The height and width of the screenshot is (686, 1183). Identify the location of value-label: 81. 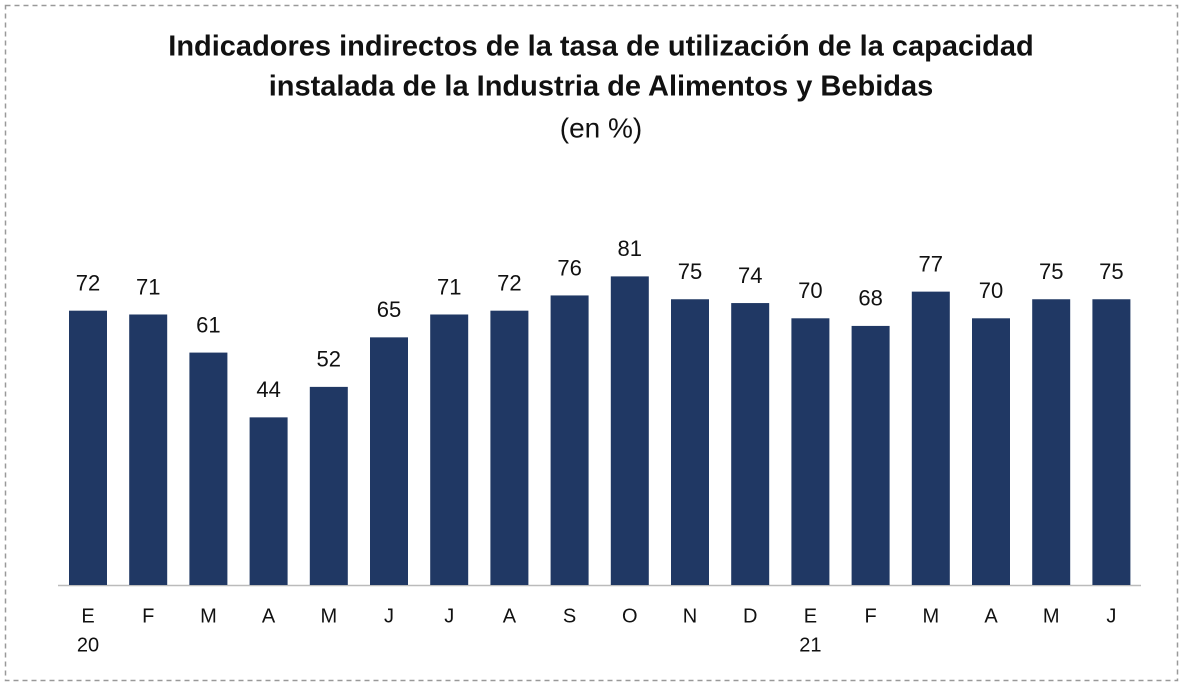
(630, 248).